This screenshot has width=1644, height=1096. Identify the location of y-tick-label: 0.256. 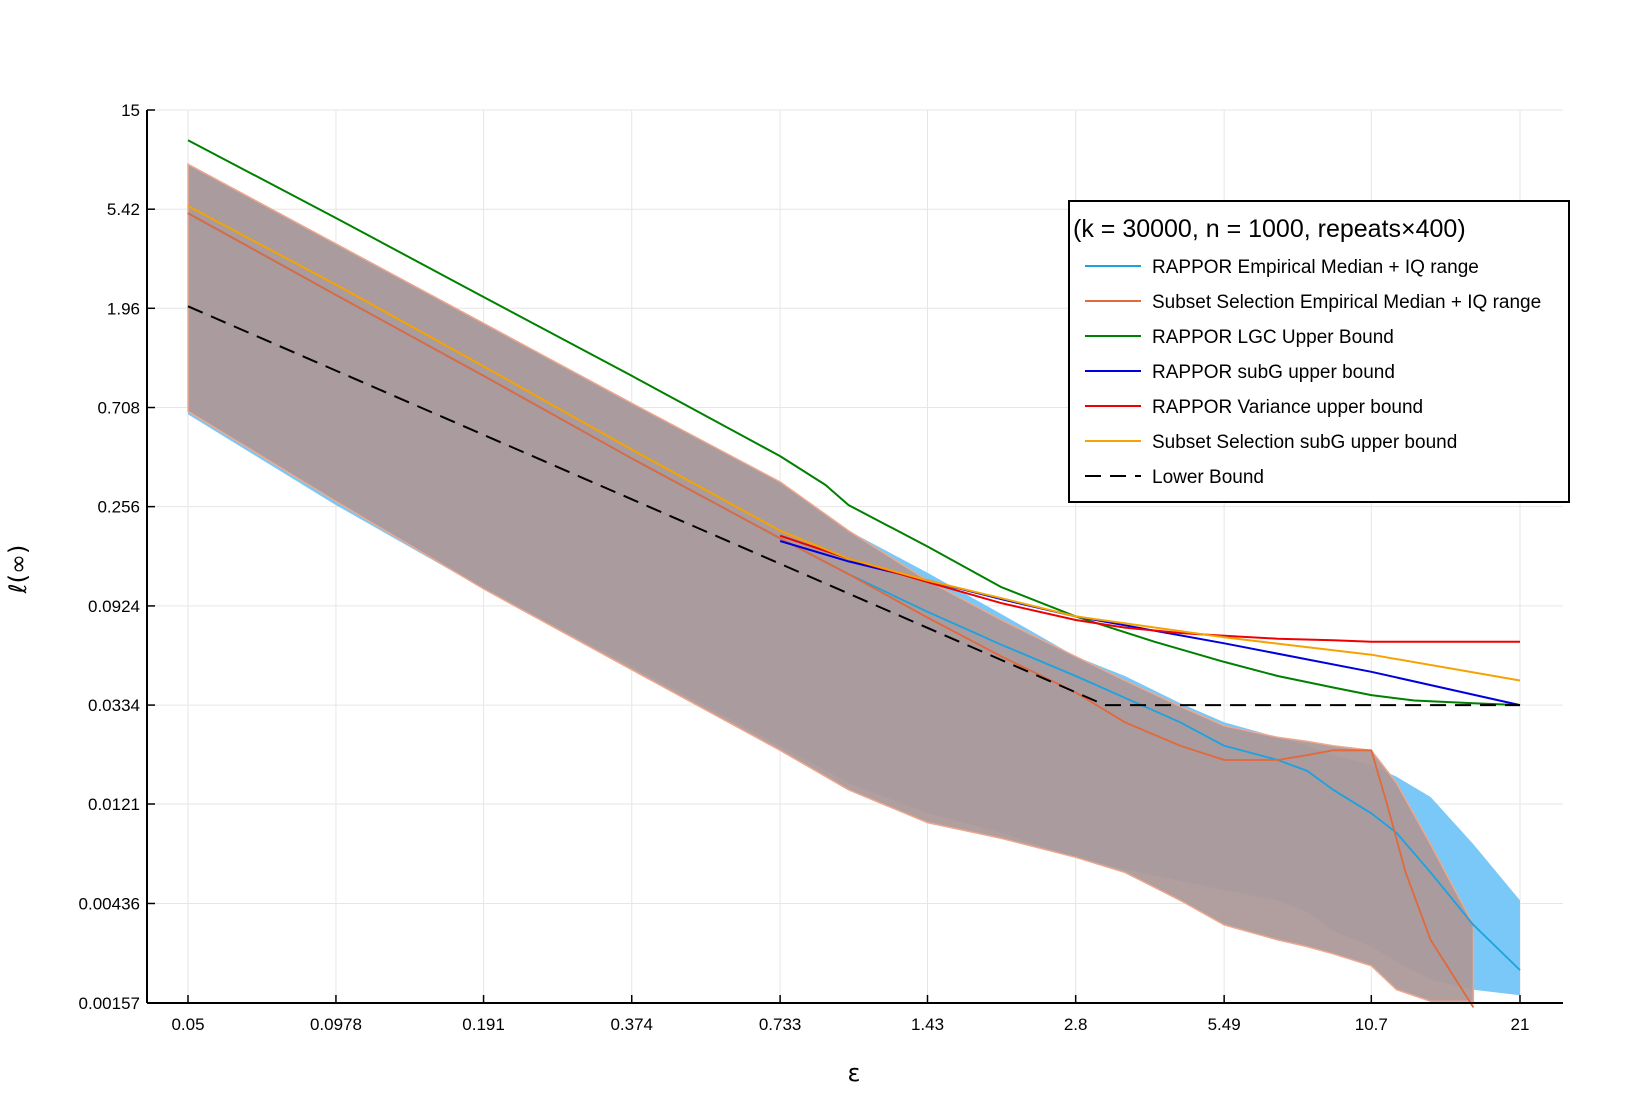
(118, 507).